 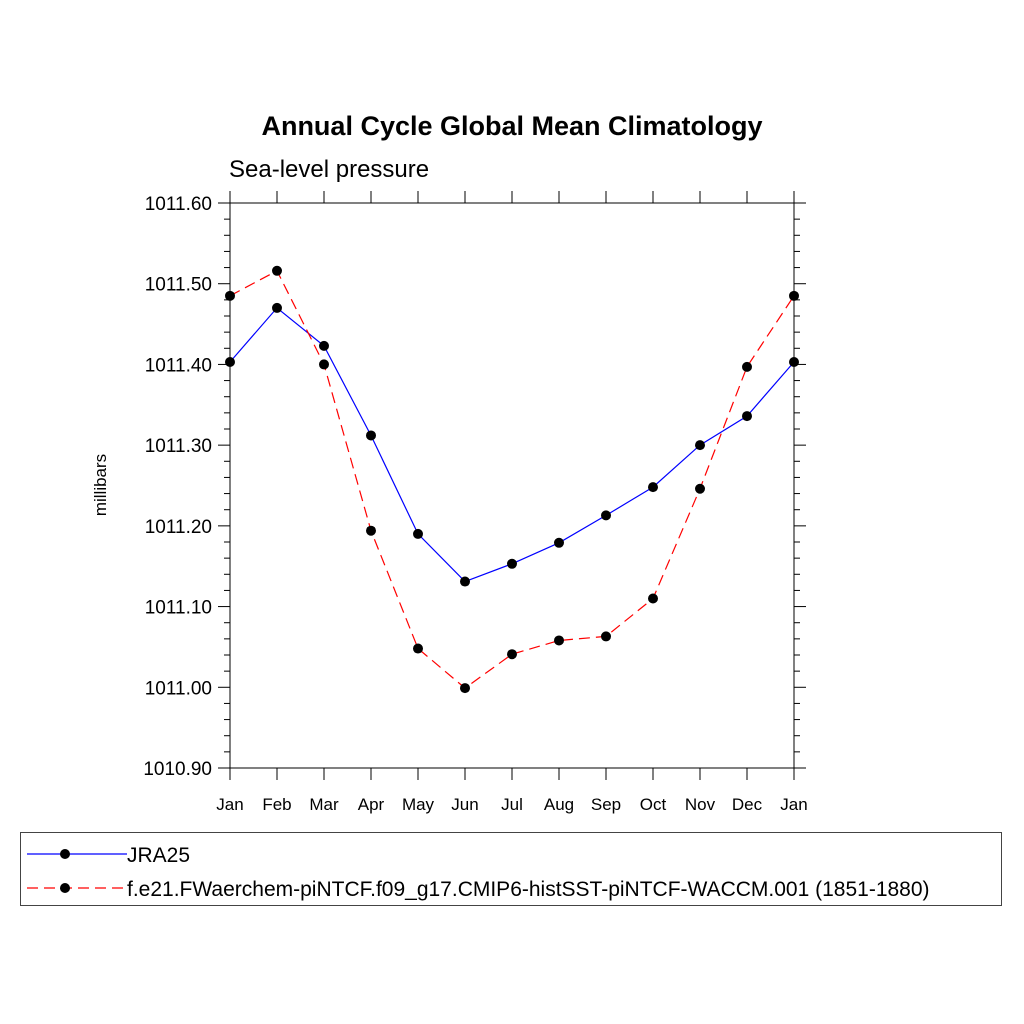 I want to click on chart-subtitle: Sea-level pressure, so click(x=329, y=169).